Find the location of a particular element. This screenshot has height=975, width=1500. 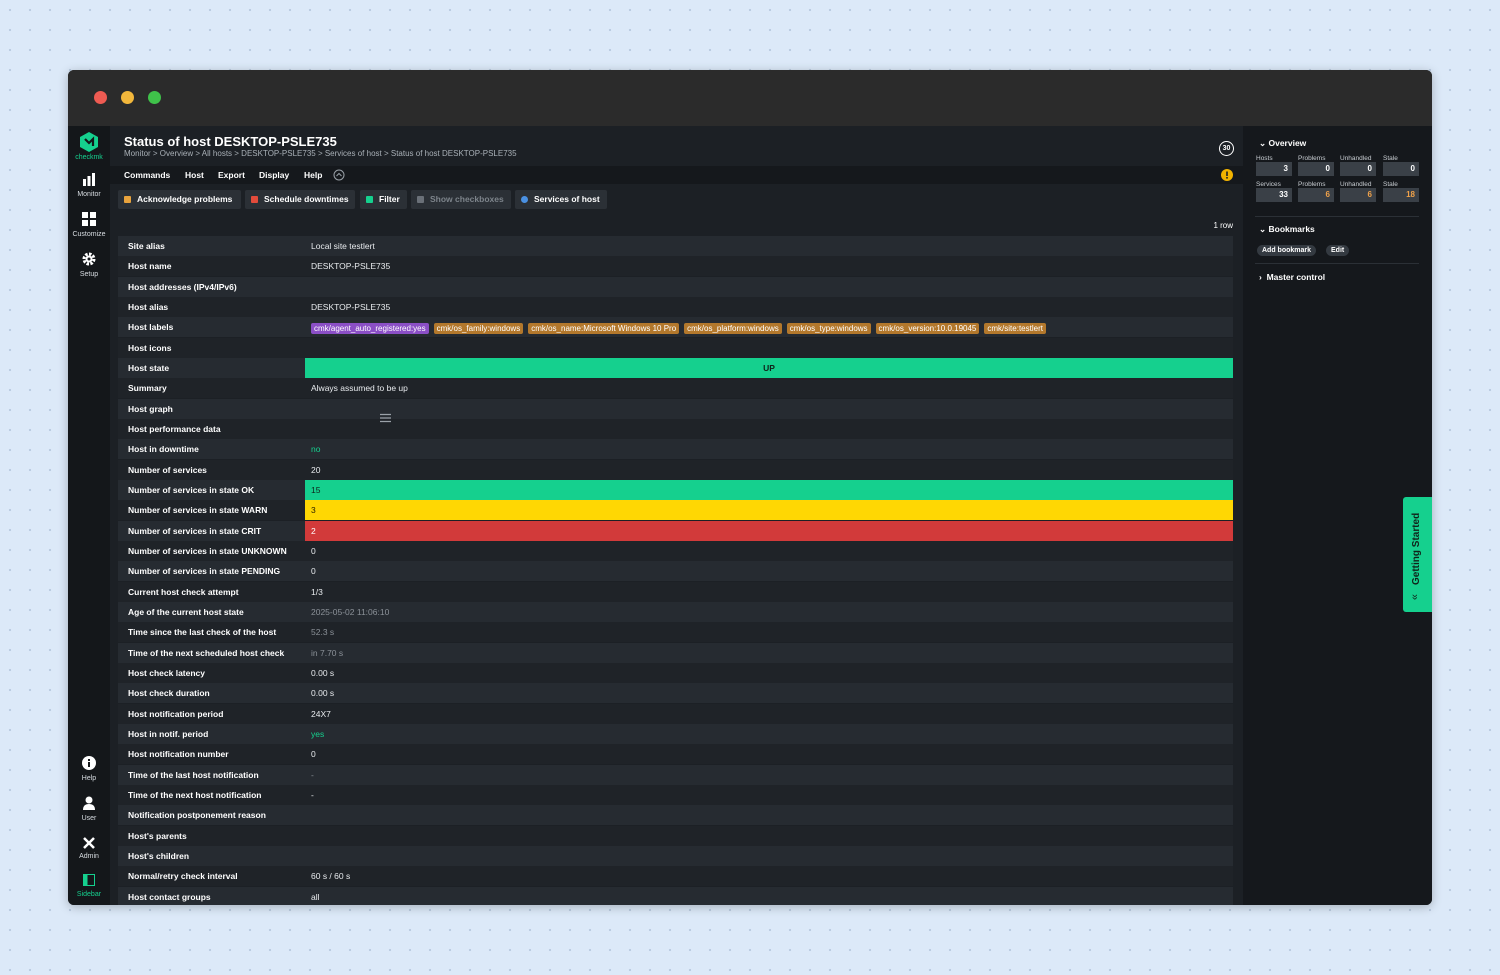

row-value-cell: UP is located at coordinates (769, 367).